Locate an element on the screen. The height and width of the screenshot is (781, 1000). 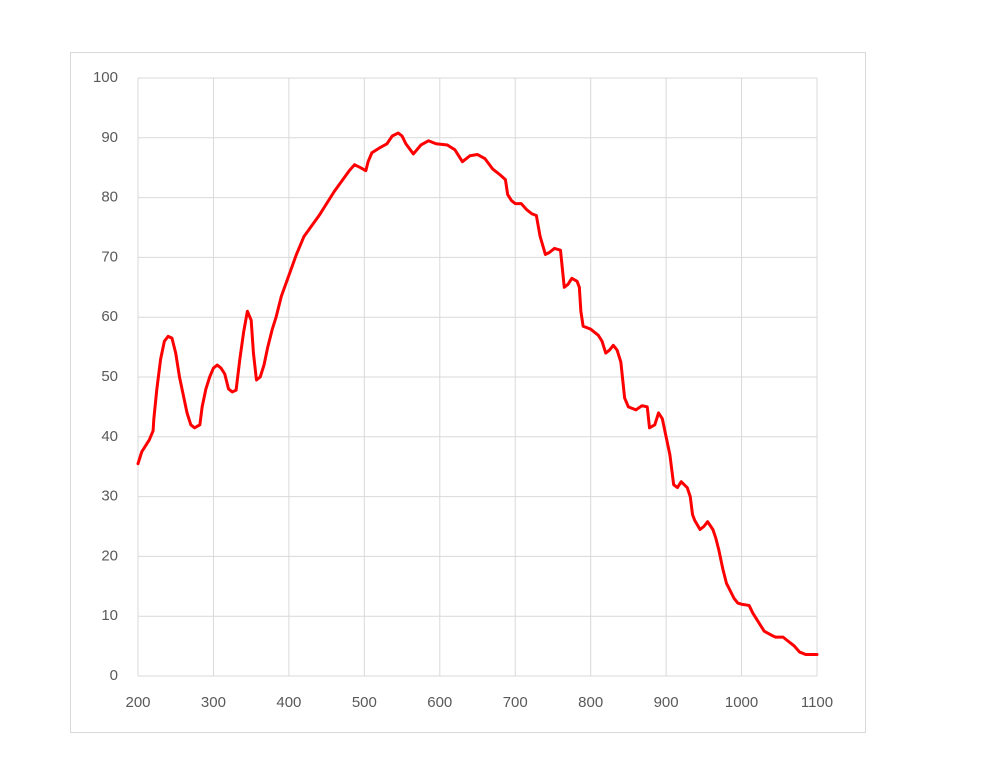
x-tick-label: 300 is located at coordinates (213, 702).